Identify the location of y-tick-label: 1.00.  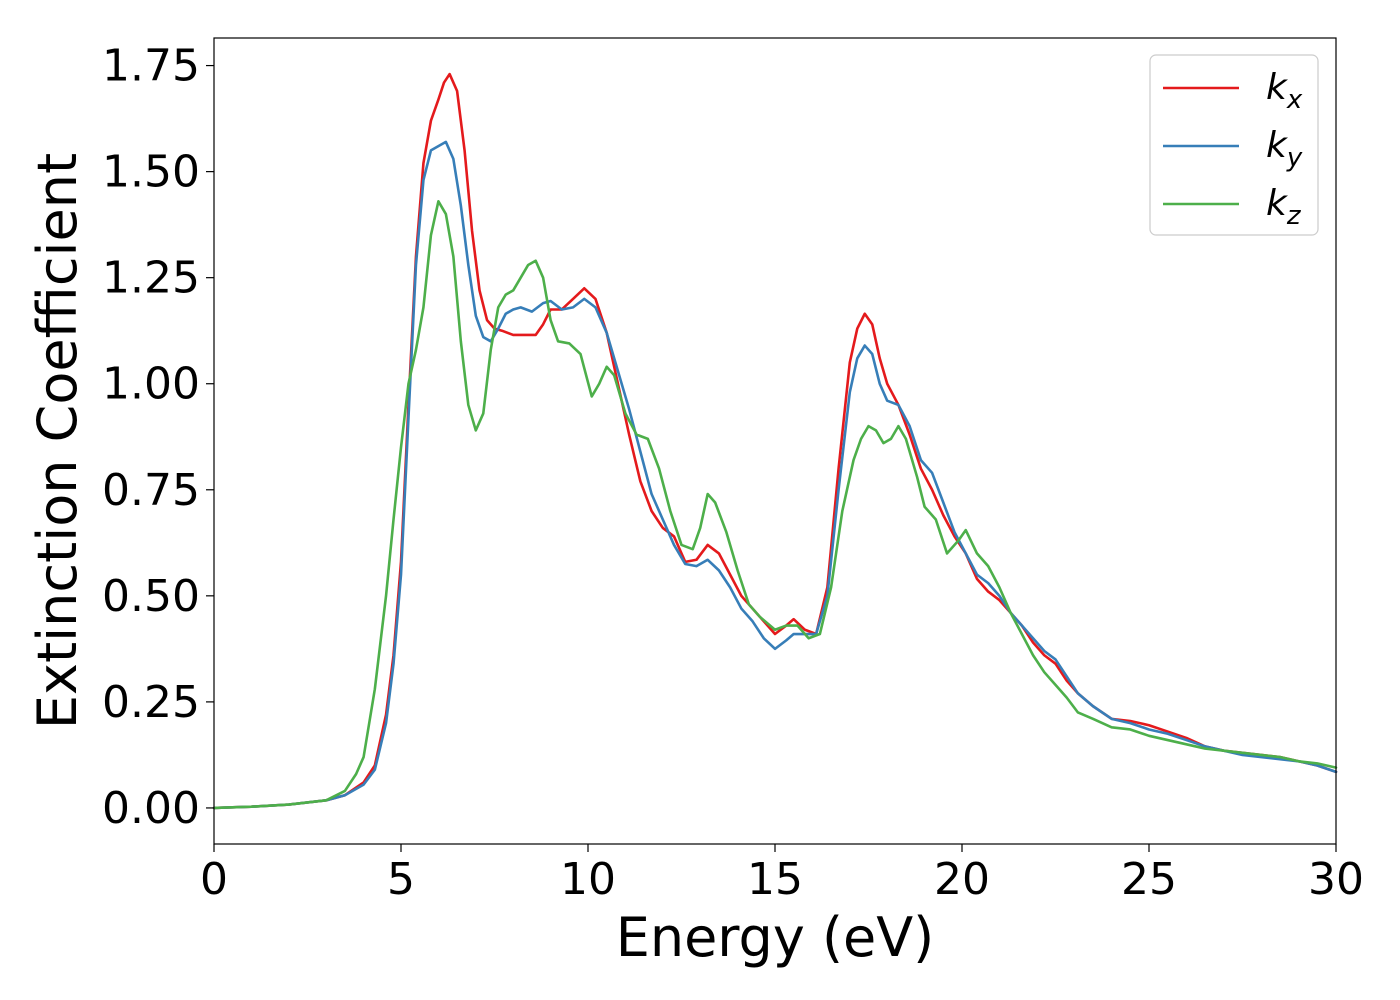
(151, 384).